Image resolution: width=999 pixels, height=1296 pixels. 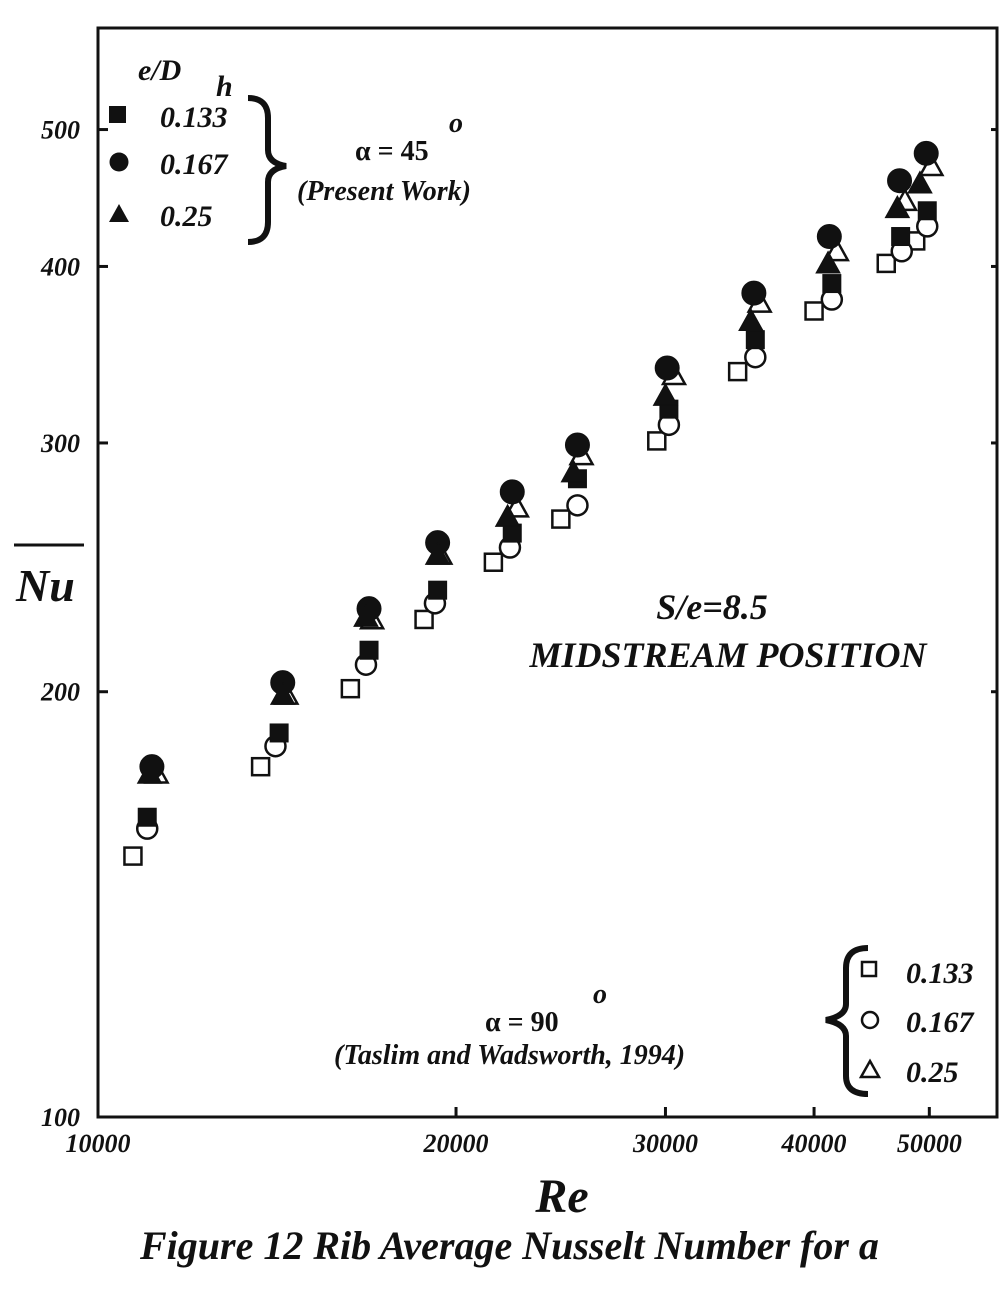 What do you see at coordinates (159, 70) in the screenshot?
I see `legend-present-title: e/D` at bounding box center [159, 70].